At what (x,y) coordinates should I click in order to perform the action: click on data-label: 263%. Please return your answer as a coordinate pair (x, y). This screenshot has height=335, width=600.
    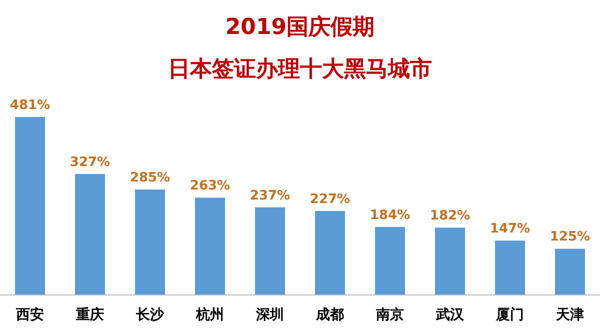
    Looking at the image, I should click on (210, 186).